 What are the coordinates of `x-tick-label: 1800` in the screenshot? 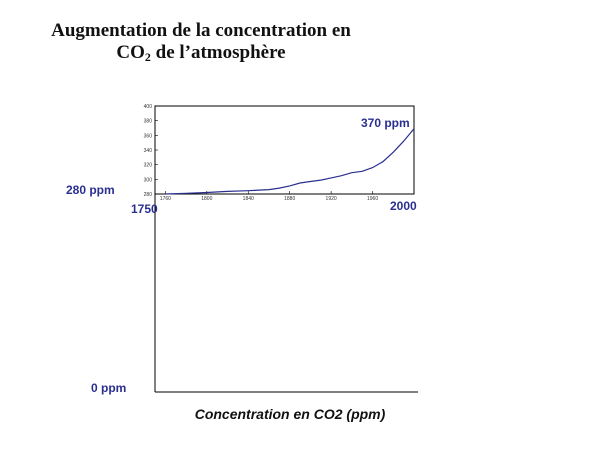 It's located at (206, 199).